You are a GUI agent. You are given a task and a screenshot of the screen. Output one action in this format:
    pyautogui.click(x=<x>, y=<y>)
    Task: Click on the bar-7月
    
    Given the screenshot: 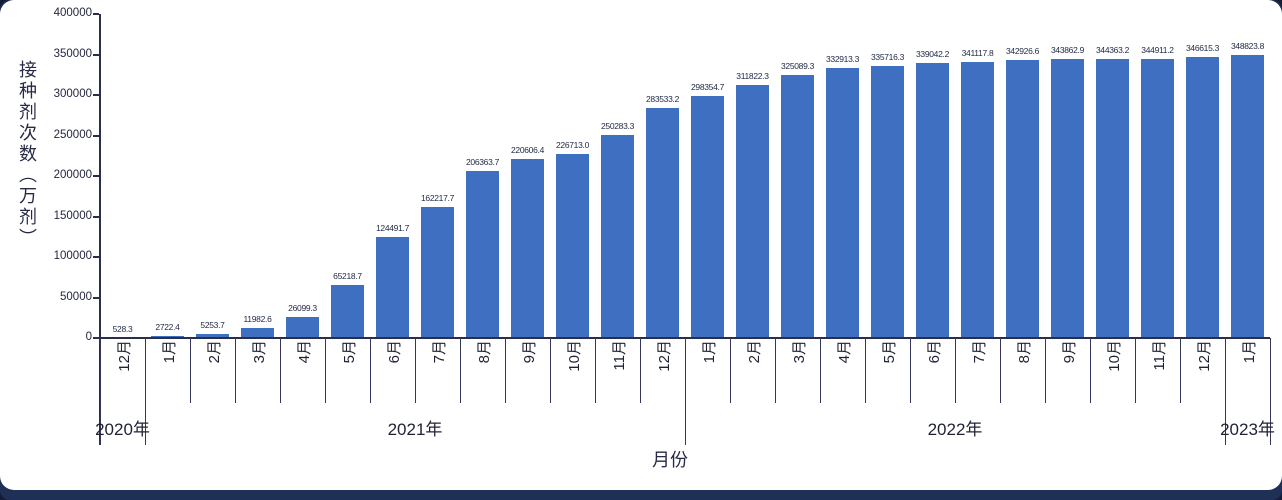 What is the action you would take?
    pyautogui.click(x=437, y=272)
    